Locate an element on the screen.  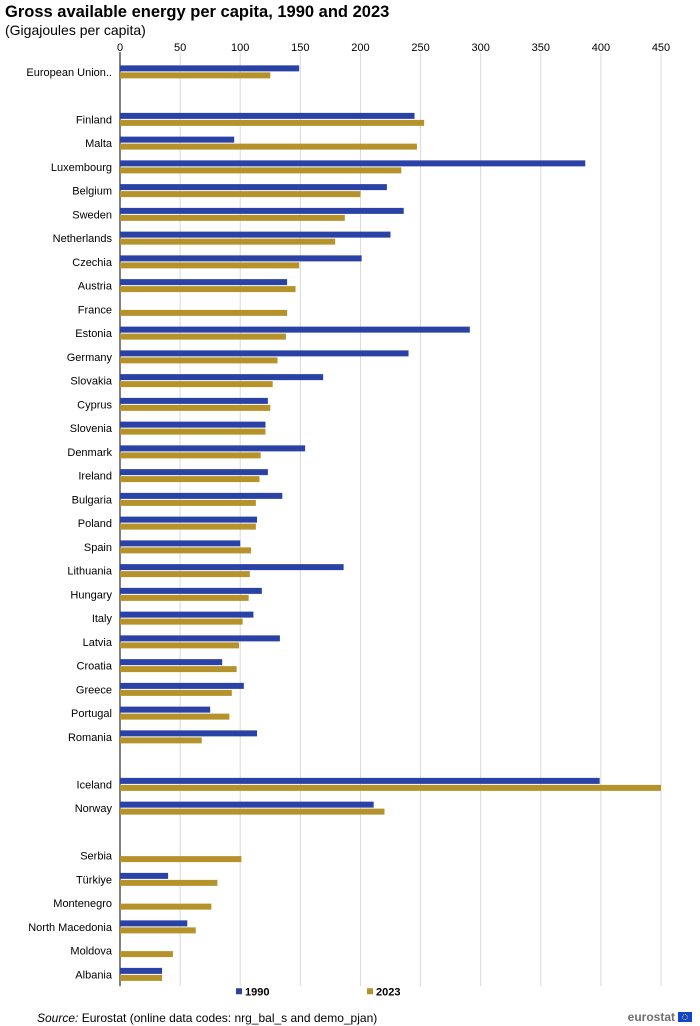
source-label: Source: is located at coordinates (58, 1018).